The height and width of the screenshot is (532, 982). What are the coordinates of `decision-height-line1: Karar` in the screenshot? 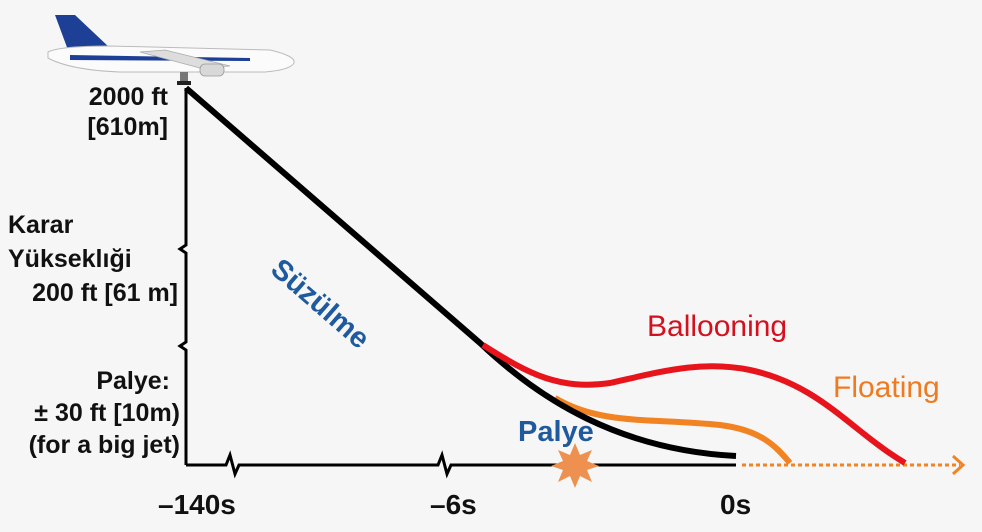 It's located at (41, 225).